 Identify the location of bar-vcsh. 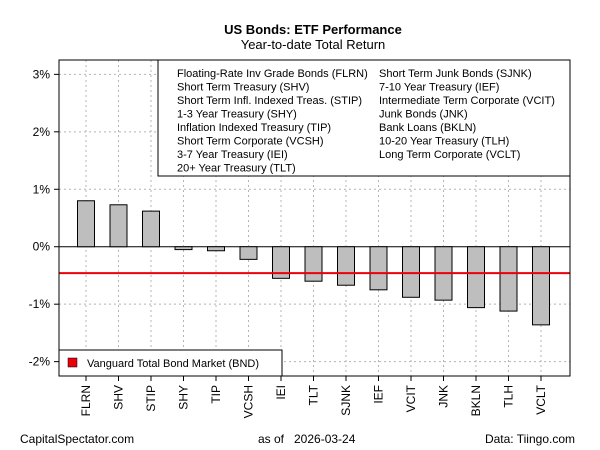
(248, 253).